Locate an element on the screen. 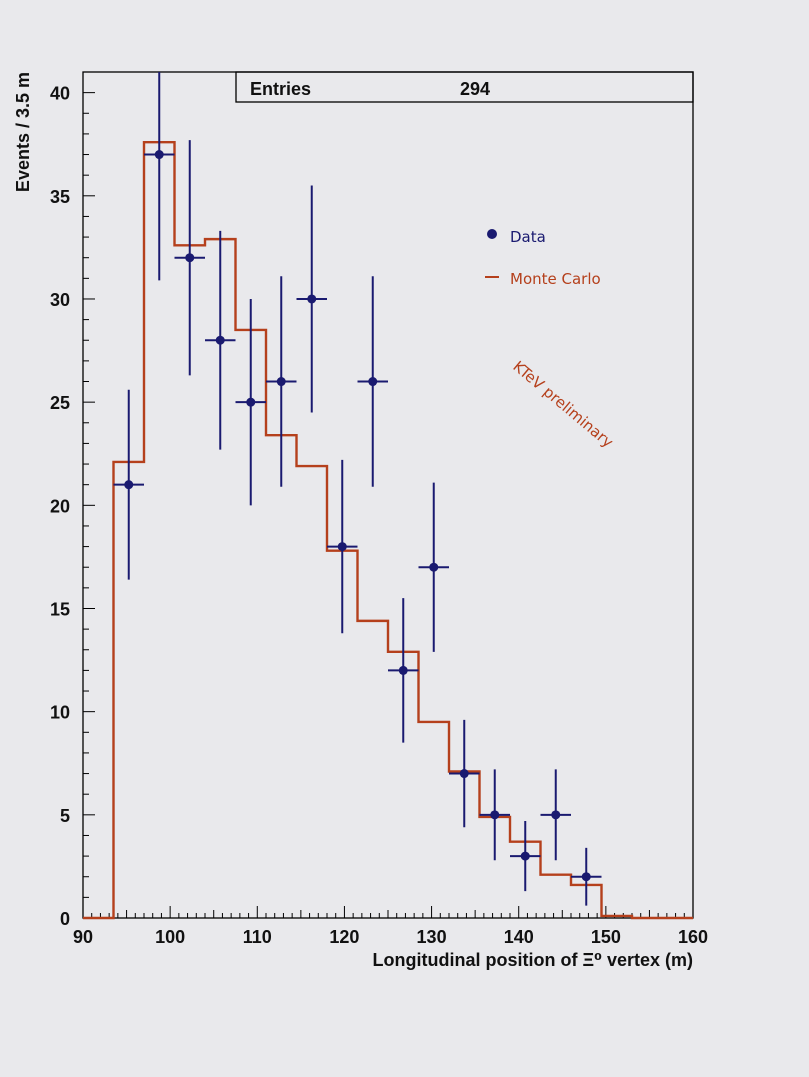 This screenshot has width=809, height=1077. stats-entries-label: Entries is located at coordinates (280, 89).